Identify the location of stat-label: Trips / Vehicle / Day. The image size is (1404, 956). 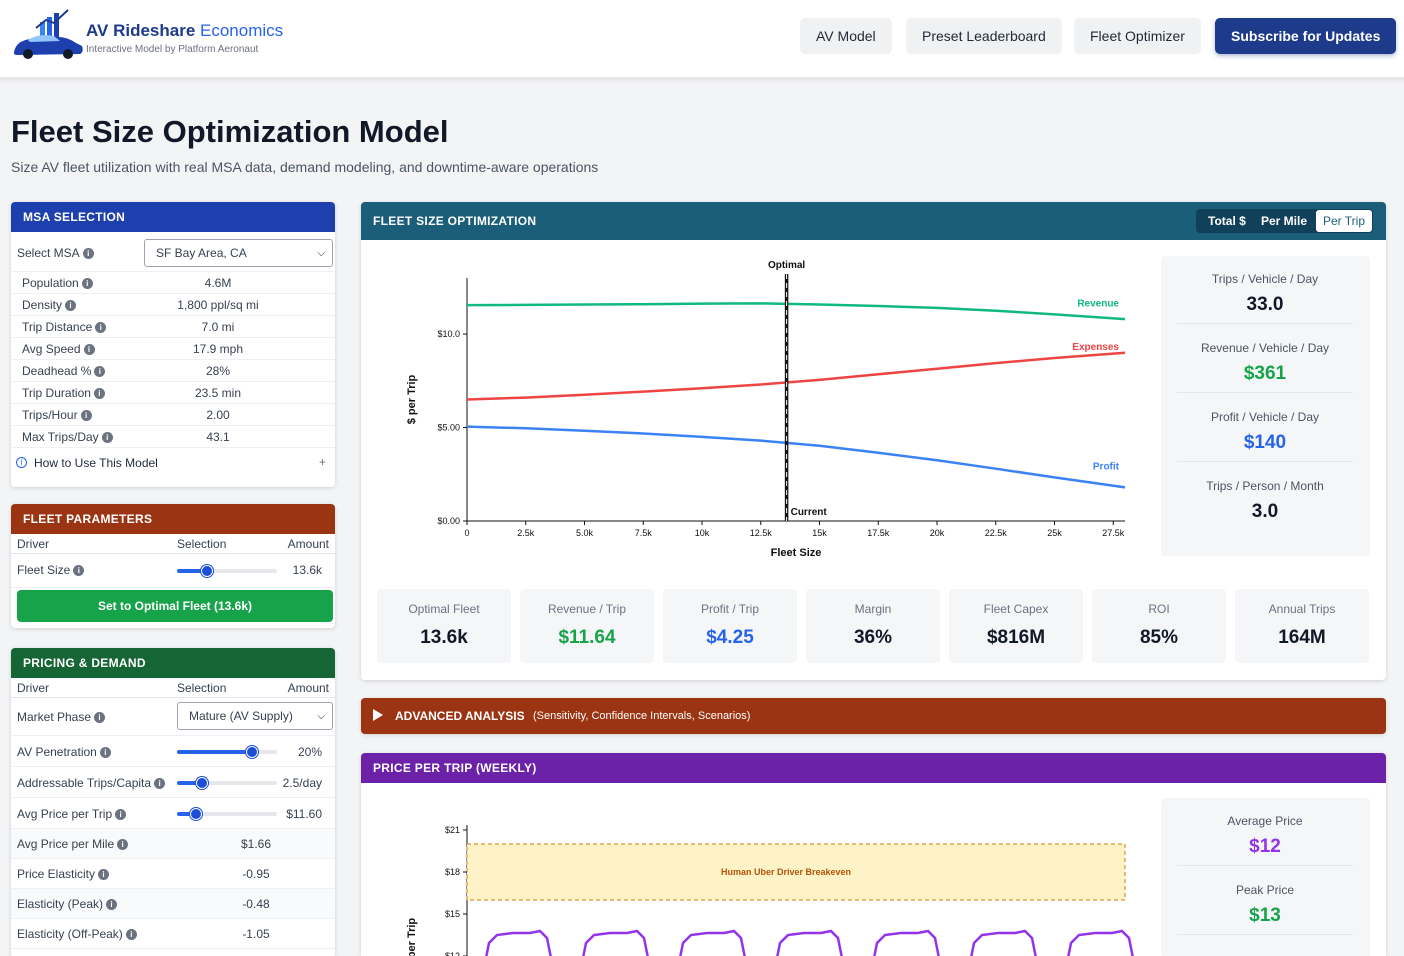
(1265, 279).